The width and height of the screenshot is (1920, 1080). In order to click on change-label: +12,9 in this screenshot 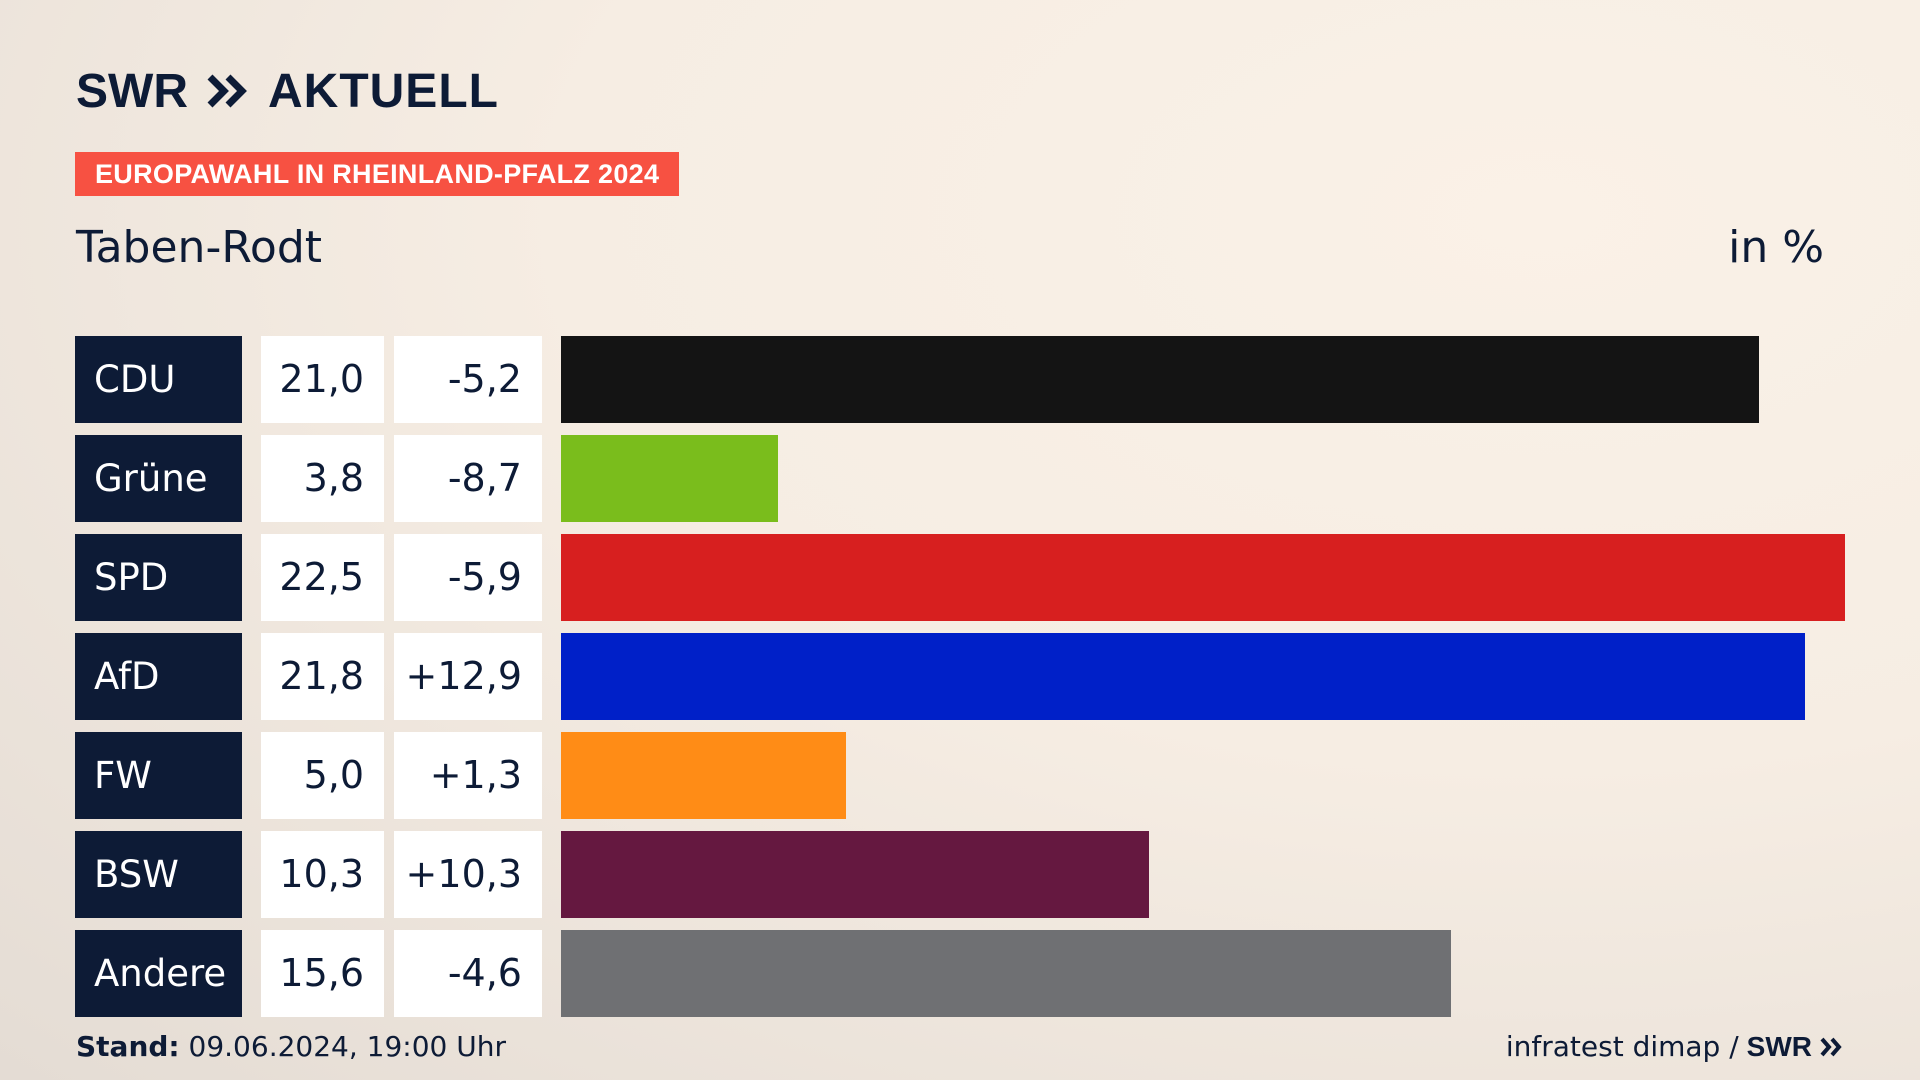, I will do `click(468, 676)`.